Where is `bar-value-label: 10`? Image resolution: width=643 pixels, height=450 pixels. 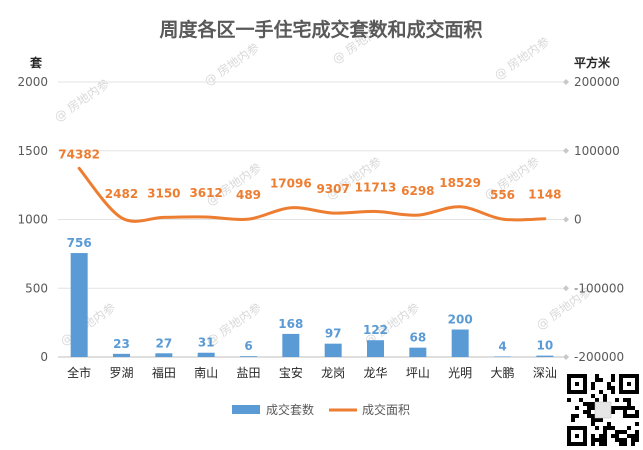 bar-value-label: 10 is located at coordinates (544, 346).